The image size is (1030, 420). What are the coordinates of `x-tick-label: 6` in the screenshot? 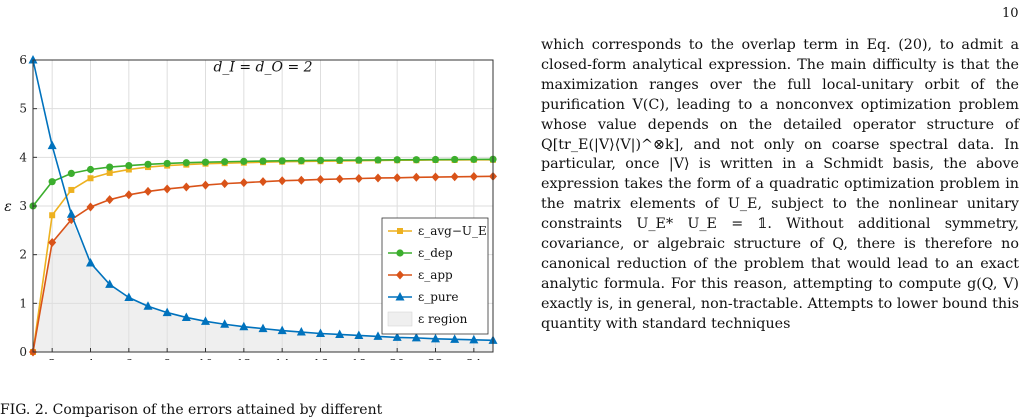 It's located at (129, 358).